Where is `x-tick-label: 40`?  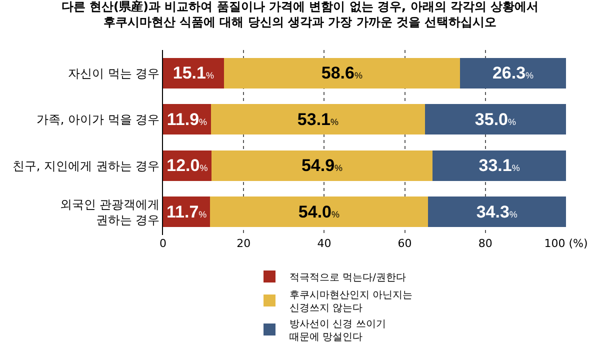
x-tick-label: 40 is located at coordinates (324, 243).